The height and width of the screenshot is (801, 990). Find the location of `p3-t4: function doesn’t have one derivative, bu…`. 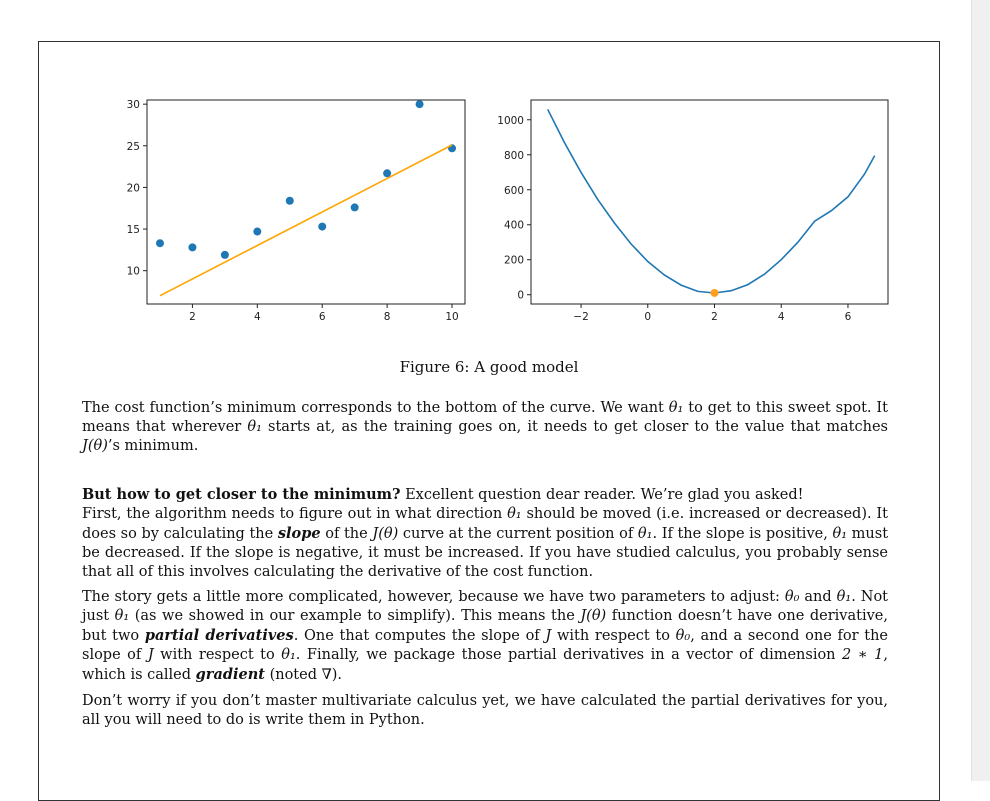

p3-t4: function doesn’t have one derivative, bu… is located at coordinates (485, 626).